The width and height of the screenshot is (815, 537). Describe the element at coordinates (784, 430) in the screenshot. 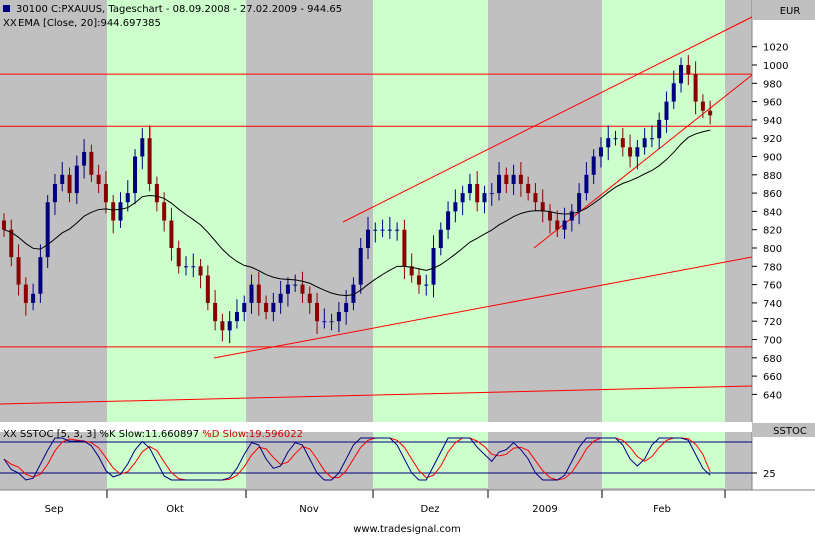

I see `stoch-panel-box` at that location.